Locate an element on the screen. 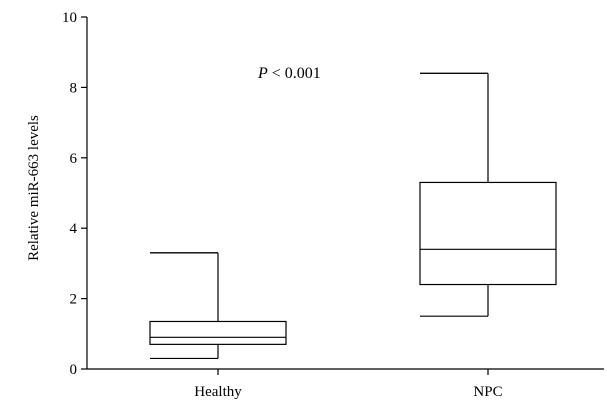 Image resolution: width=607 pixels, height=410 pixels. box-healthy is located at coordinates (218, 306).